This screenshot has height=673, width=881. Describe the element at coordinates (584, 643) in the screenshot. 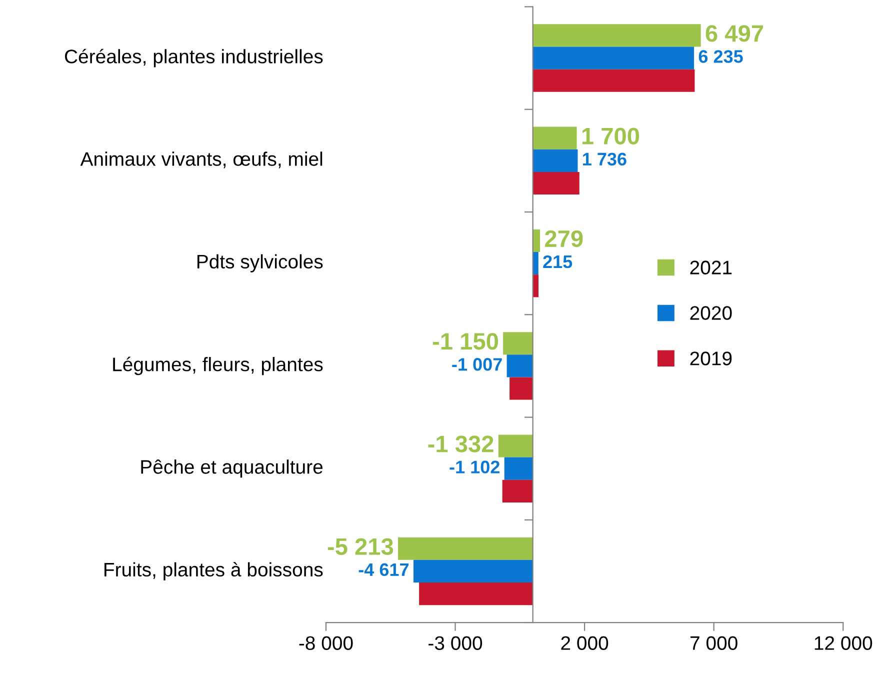

I see `x-tick-label: 2 000` at that location.